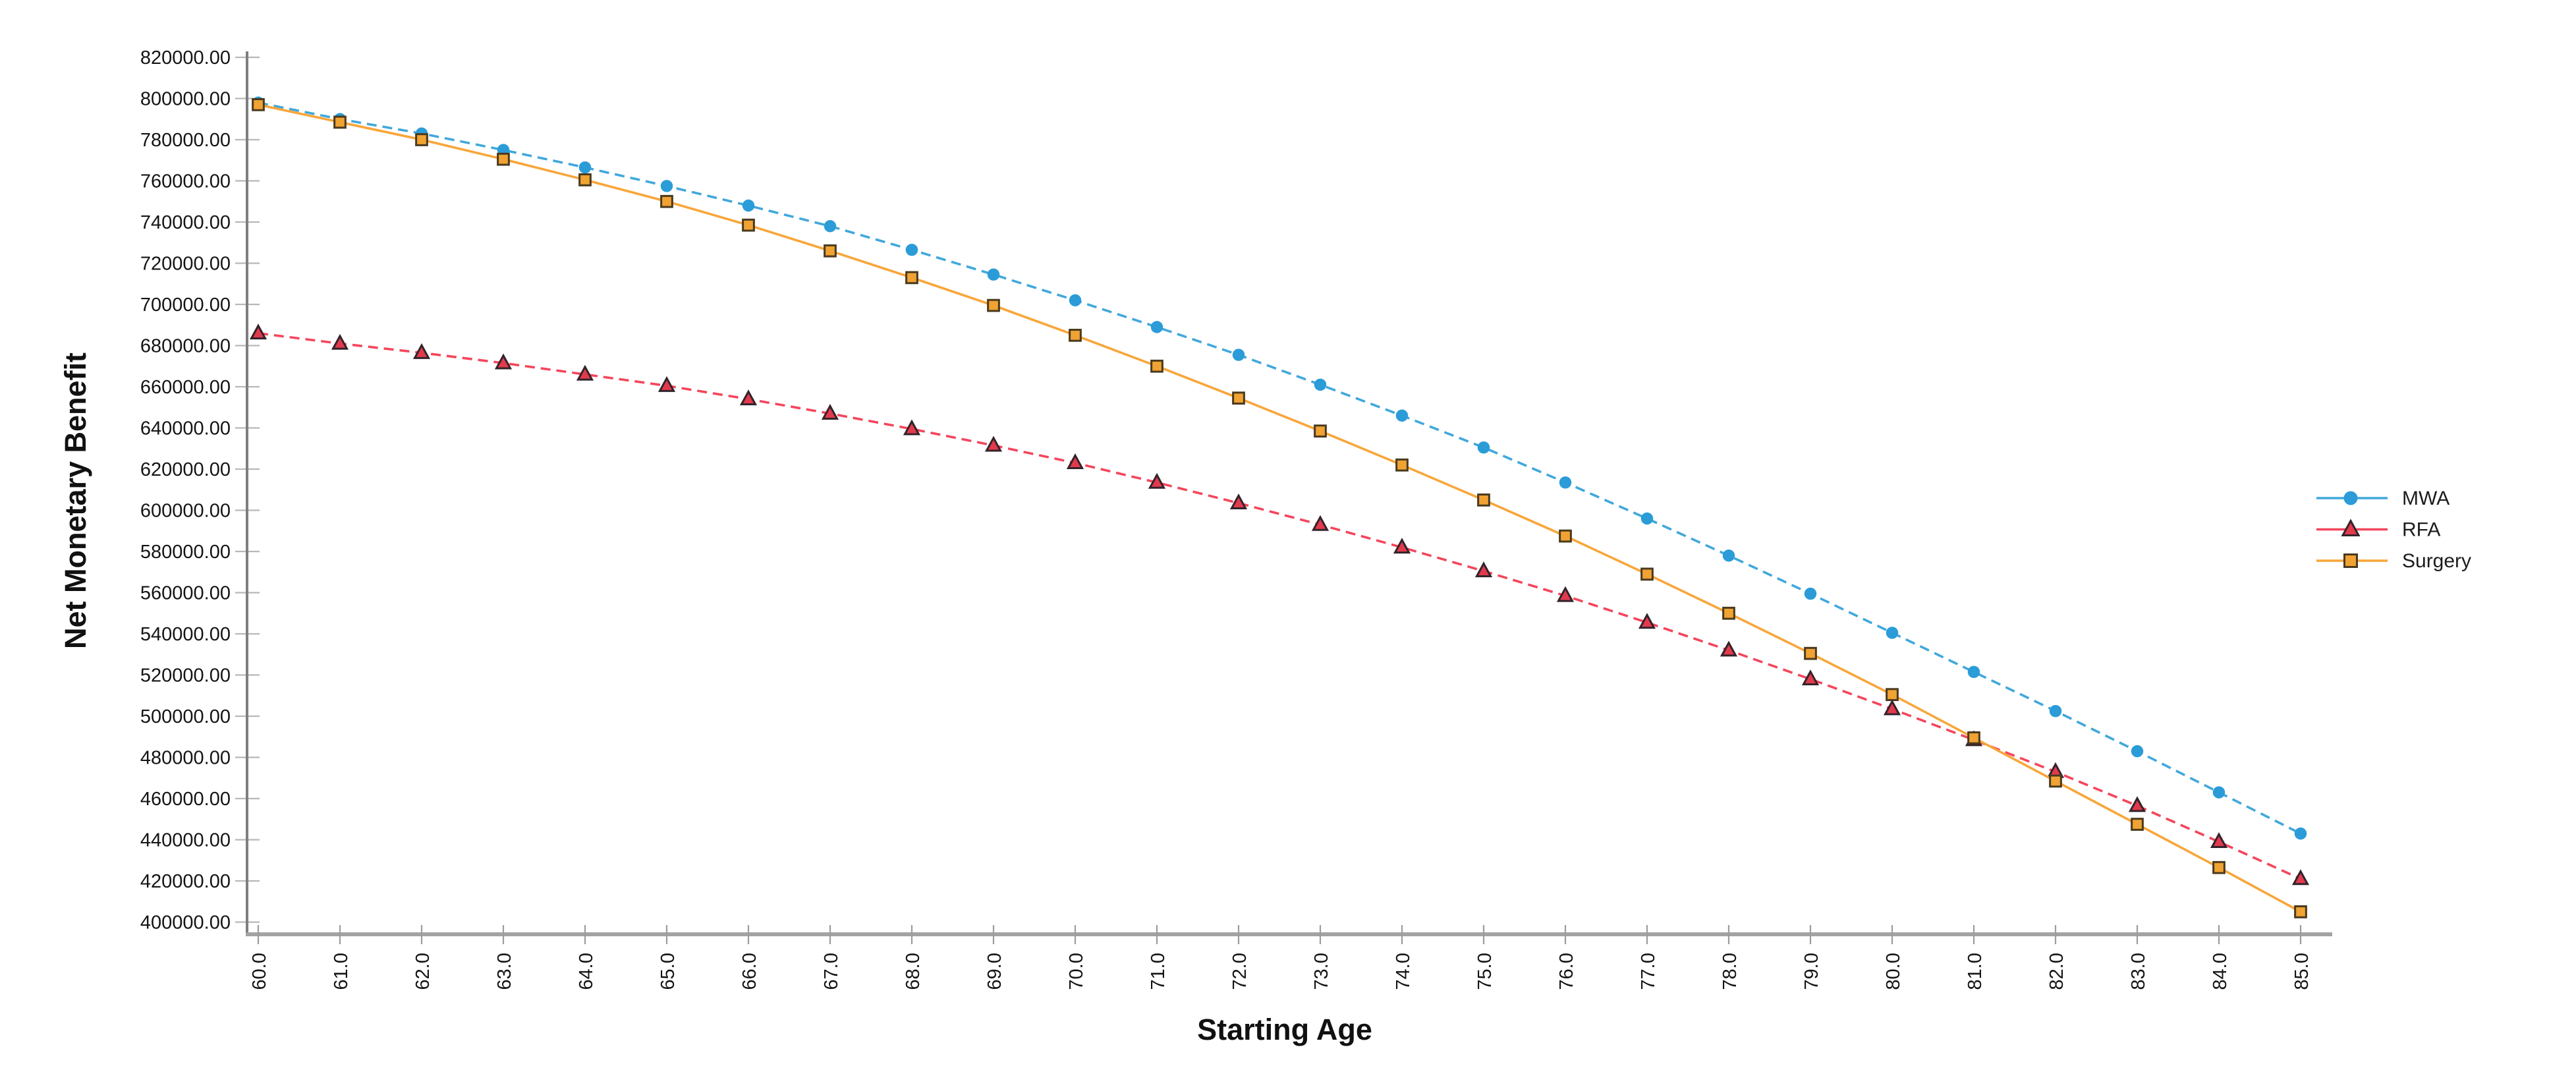 This screenshot has height=1072, width=2576. I want to click on legend-label: Surgery, so click(2436, 561).